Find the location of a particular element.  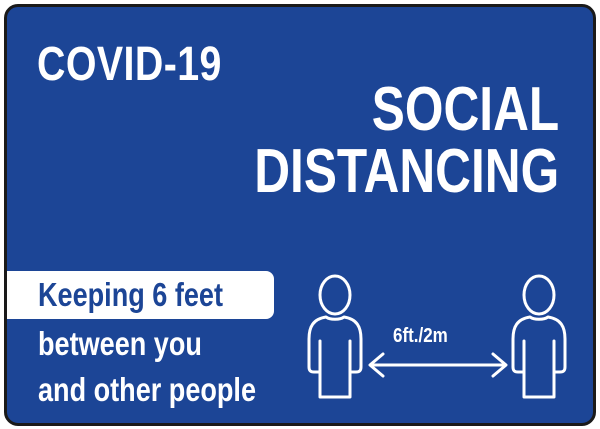

heading-line-1: SOCIAL is located at coordinates (465, 109).